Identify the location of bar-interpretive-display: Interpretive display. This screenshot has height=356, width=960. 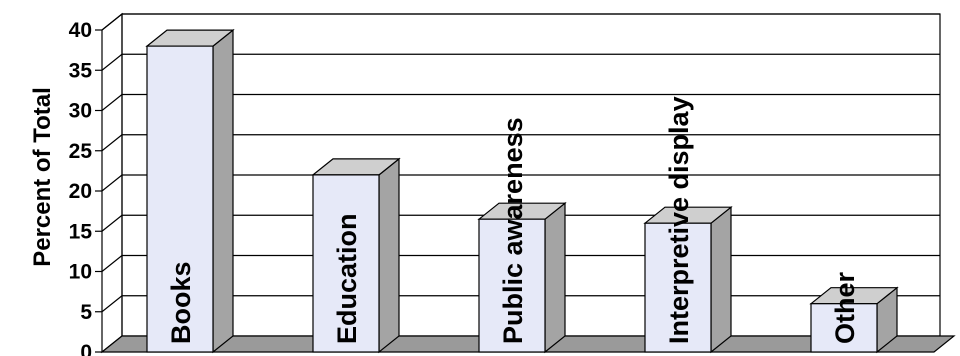
(688, 225).